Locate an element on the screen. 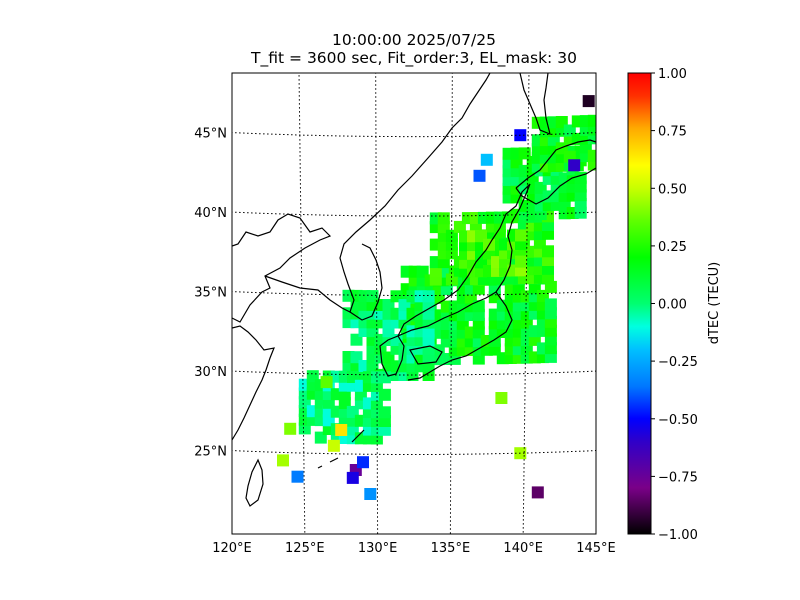  x-tick-label: 135°E is located at coordinates (451, 548).